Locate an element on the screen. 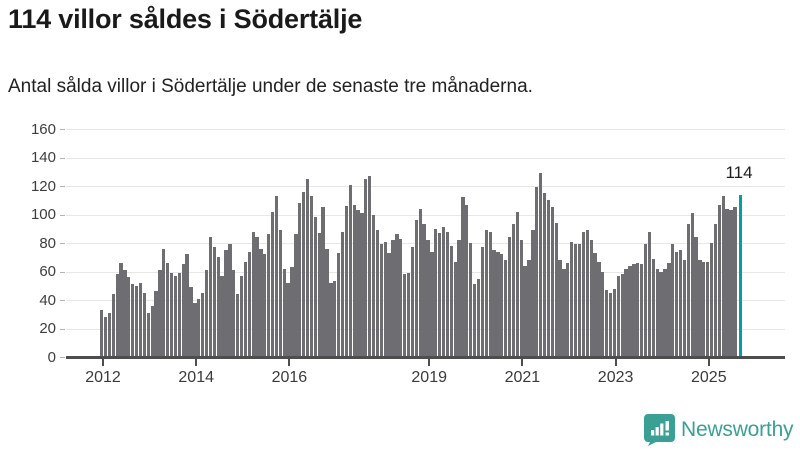  x-tick-label: 2019 is located at coordinates (429, 377).